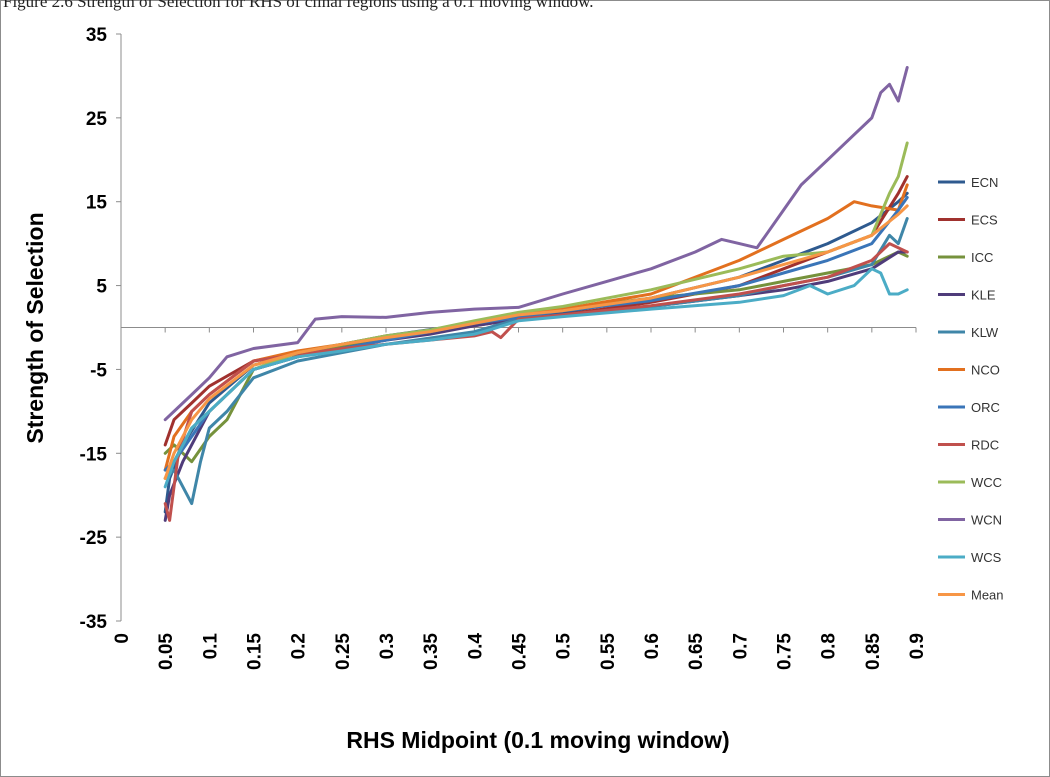 Image resolution: width=1050 pixels, height=777 pixels. I want to click on legend-label-icc: ICC, so click(982, 257).